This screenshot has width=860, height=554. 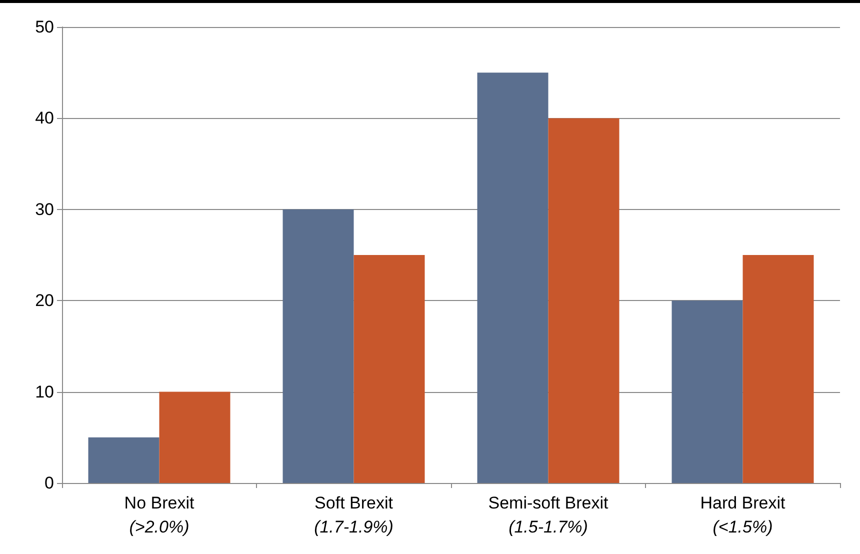 What do you see at coordinates (354, 515) in the screenshot?
I see `x-tick-label: Soft Brexit (1.7-1.9%)` at bounding box center [354, 515].